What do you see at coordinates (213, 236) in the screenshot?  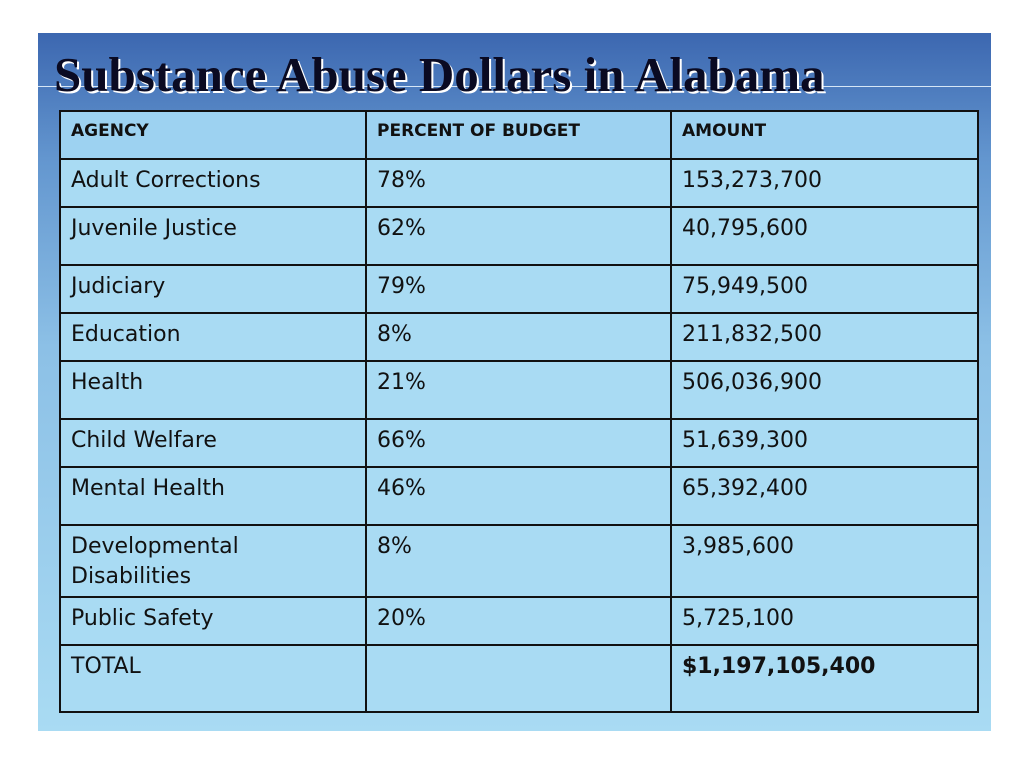 I see `agency-cell: Juvenile Justice` at bounding box center [213, 236].